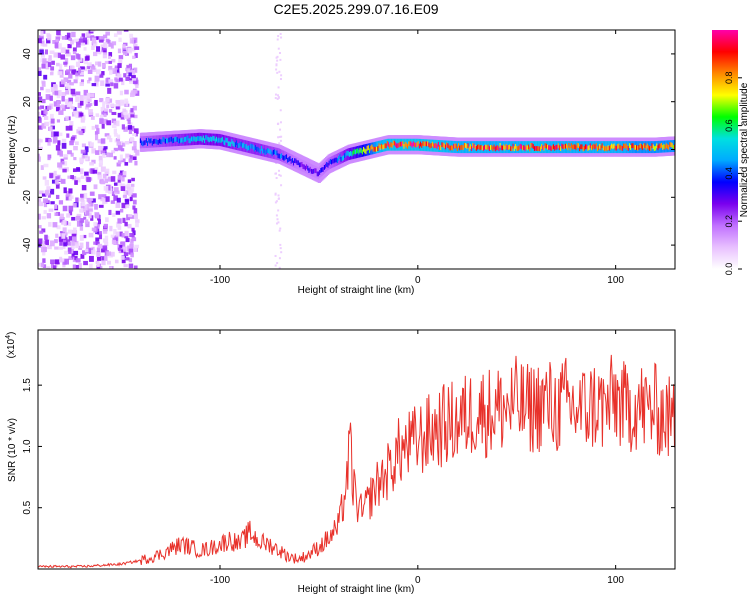 Image resolution: width=750 pixels, height=600 pixels. Describe the element at coordinates (27, 102) in the screenshot. I see `spectrogram-y-tick-label: 20` at that location.